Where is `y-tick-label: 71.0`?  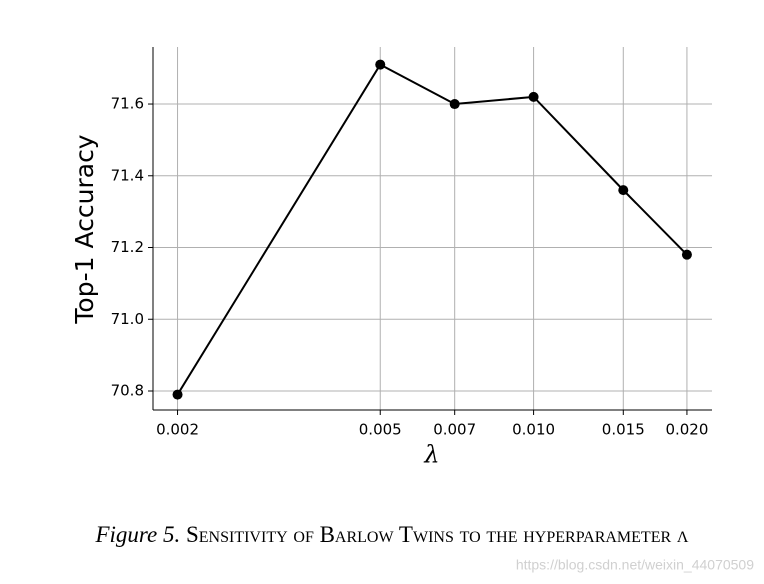 y-tick-label: 71.0 is located at coordinates (127, 319).